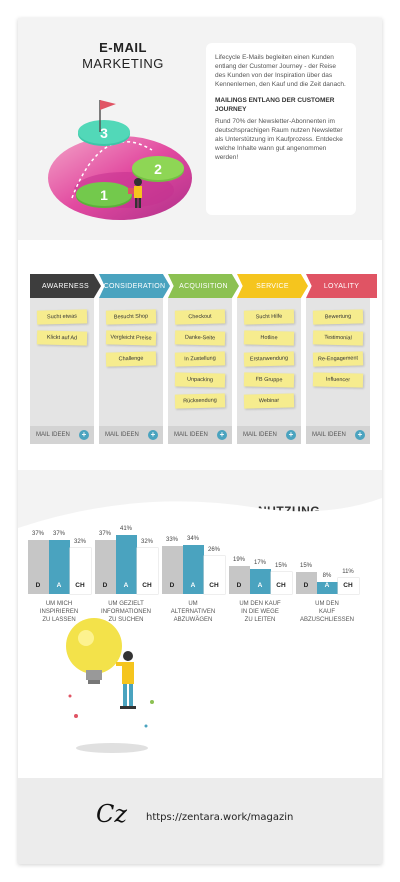 This screenshot has width=400, height=882. Describe the element at coordinates (126, 604) in the screenshot. I see `category-label-line: UM GEZIELT` at that location.